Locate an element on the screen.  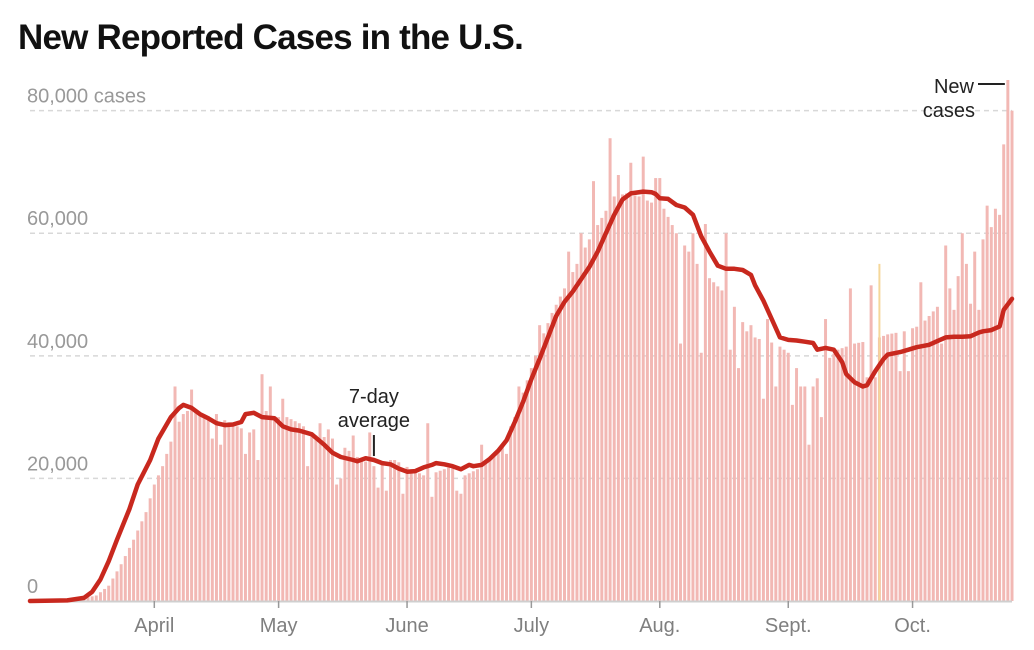
annotation-seven-day-average-line1: 7-day is located at coordinates (374, 397).